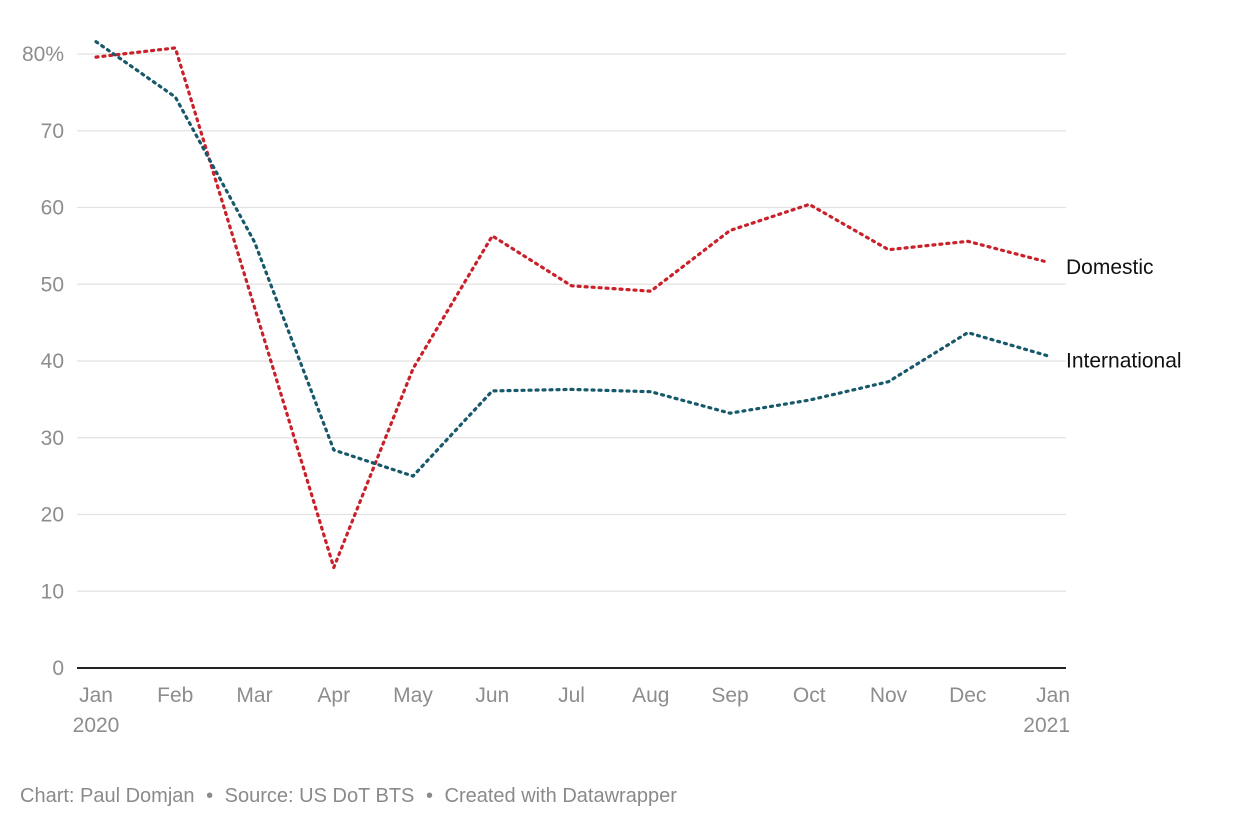 The height and width of the screenshot is (840, 1240). What do you see at coordinates (650, 695) in the screenshot?
I see `x-tick-label: Aug` at bounding box center [650, 695].